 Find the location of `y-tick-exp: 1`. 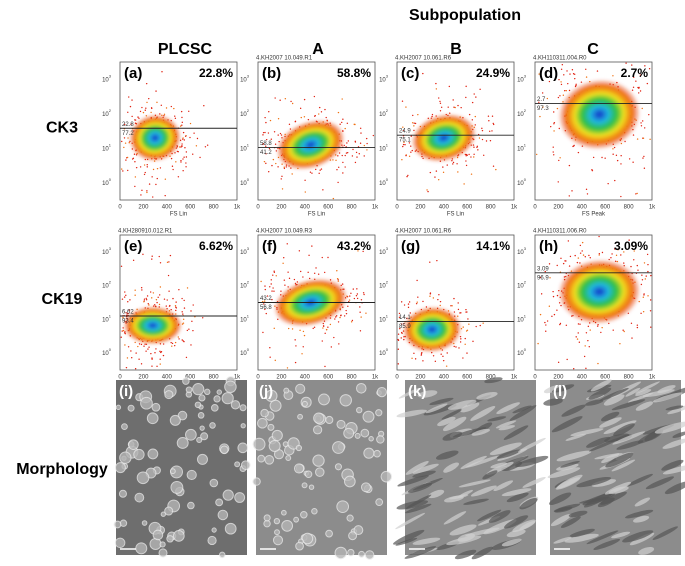

y-tick-exp: 1 is located at coordinates (525, 144).